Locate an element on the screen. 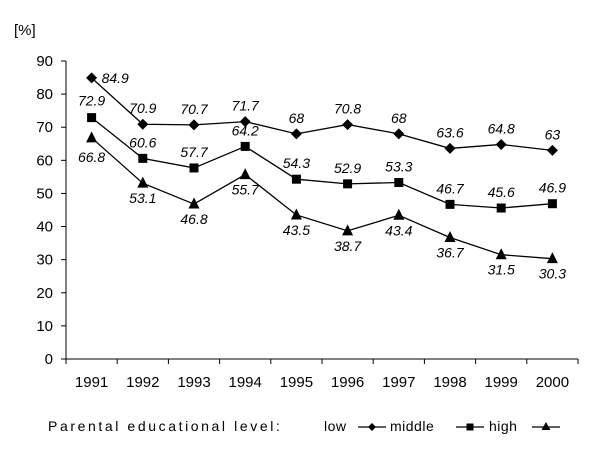  y-tick-label: 50 is located at coordinates (44, 193).